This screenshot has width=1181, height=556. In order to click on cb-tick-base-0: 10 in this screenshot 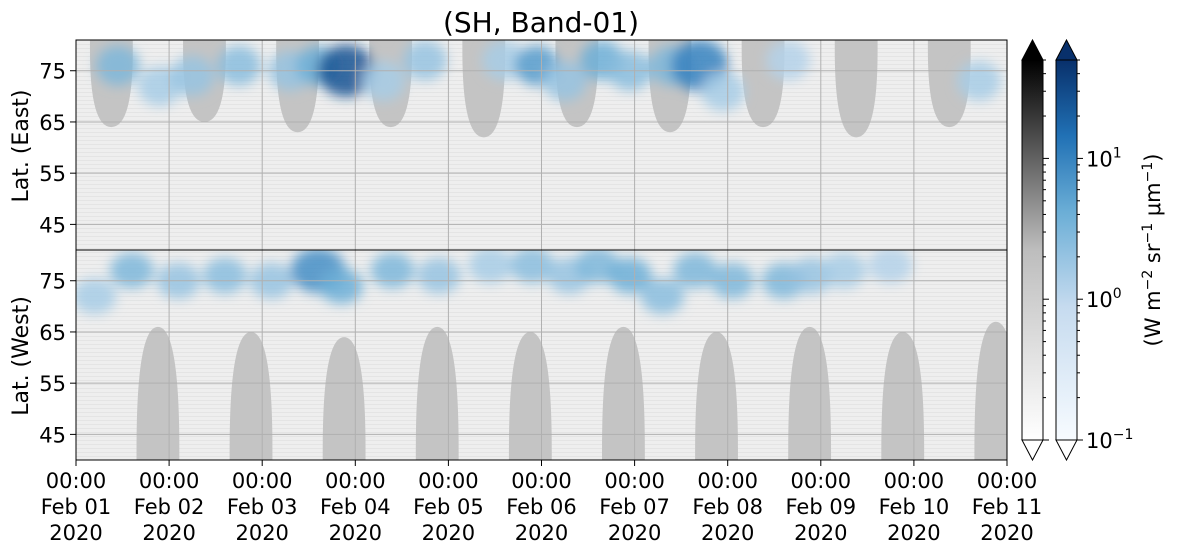, I will do `click(1099, 441)`.